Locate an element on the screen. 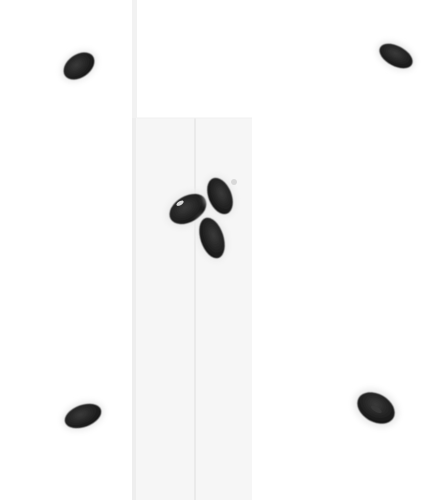 This screenshot has width=448, height=500. small-speck is located at coordinates (234, 182).